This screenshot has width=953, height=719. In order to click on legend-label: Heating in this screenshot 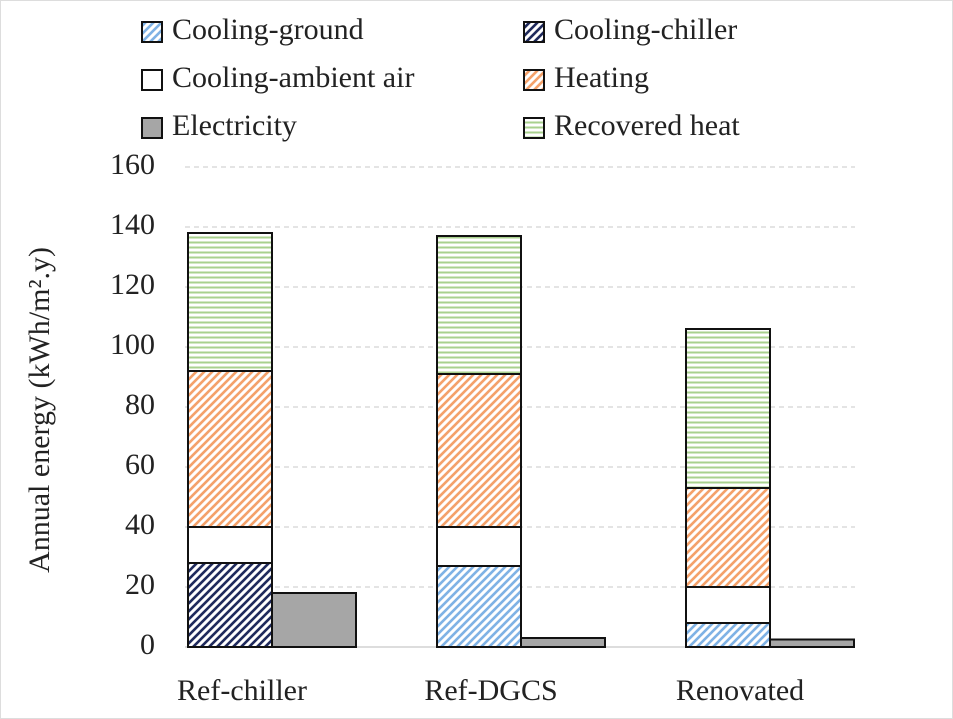, I will do `click(601, 77)`.